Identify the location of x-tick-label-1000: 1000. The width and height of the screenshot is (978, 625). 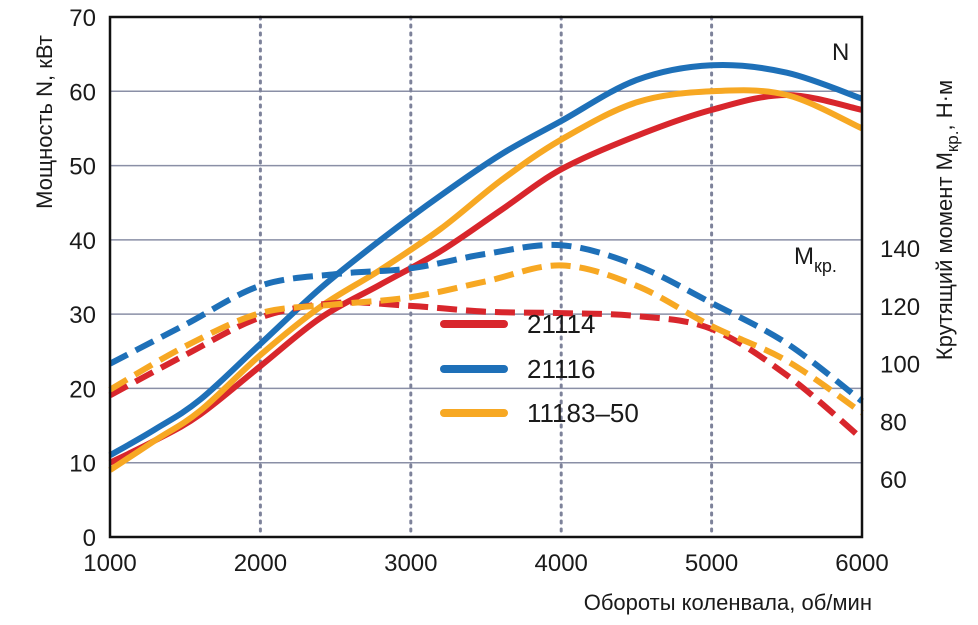
(109, 563).